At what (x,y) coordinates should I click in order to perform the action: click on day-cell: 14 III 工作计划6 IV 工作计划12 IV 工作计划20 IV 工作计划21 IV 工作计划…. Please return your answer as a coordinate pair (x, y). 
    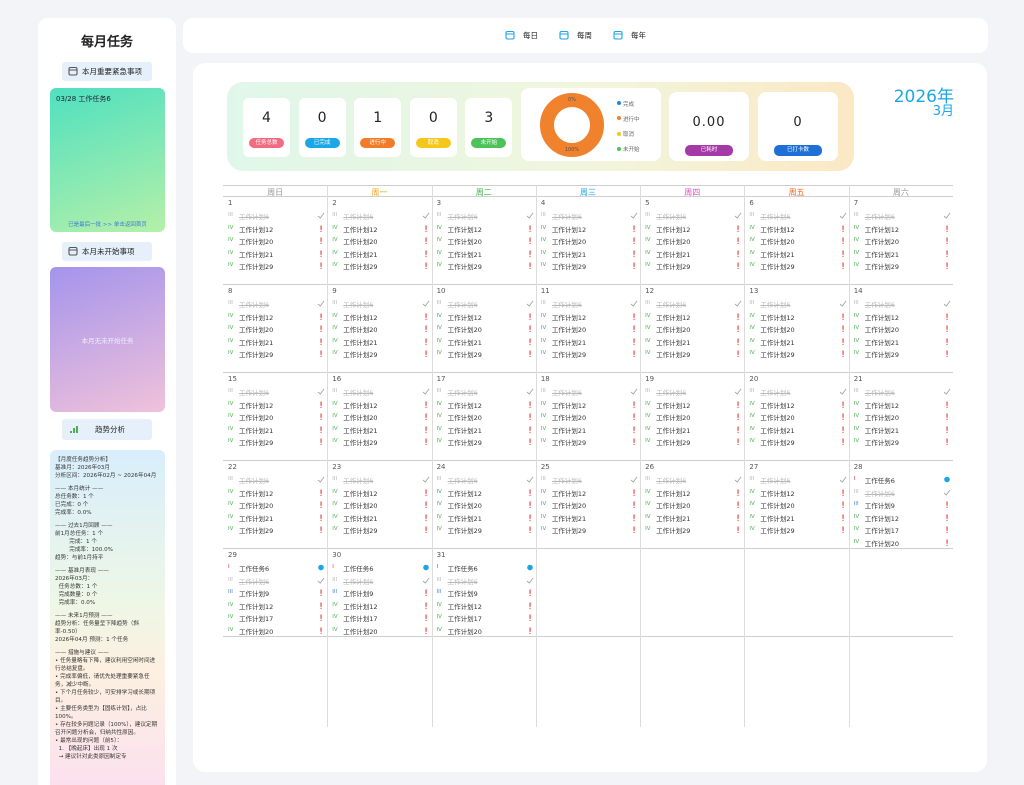
    Looking at the image, I should click on (901, 328).